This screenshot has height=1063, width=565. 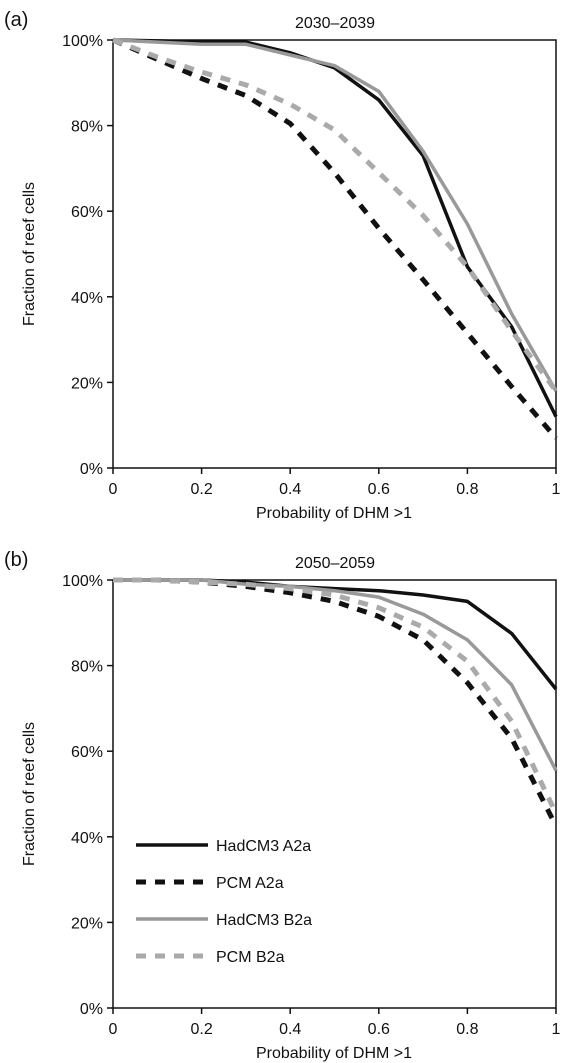 What do you see at coordinates (16, 560) in the screenshot?
I see `panel-label: (b)` at bounding box center [16, 560].